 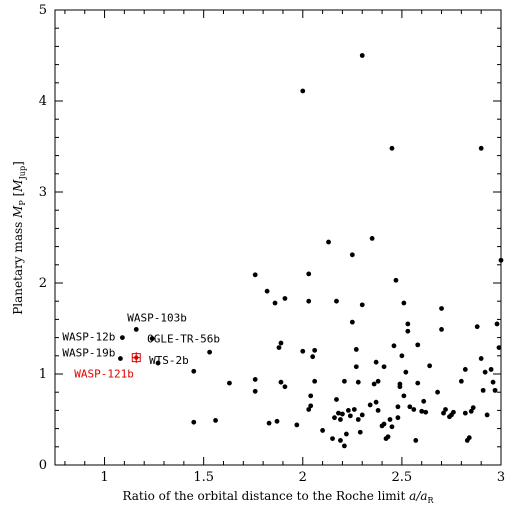 What do you see at coordinates (43, 283) in the screenshot?
I see `y-tick-label: 2` at bounding box center [43, 283].